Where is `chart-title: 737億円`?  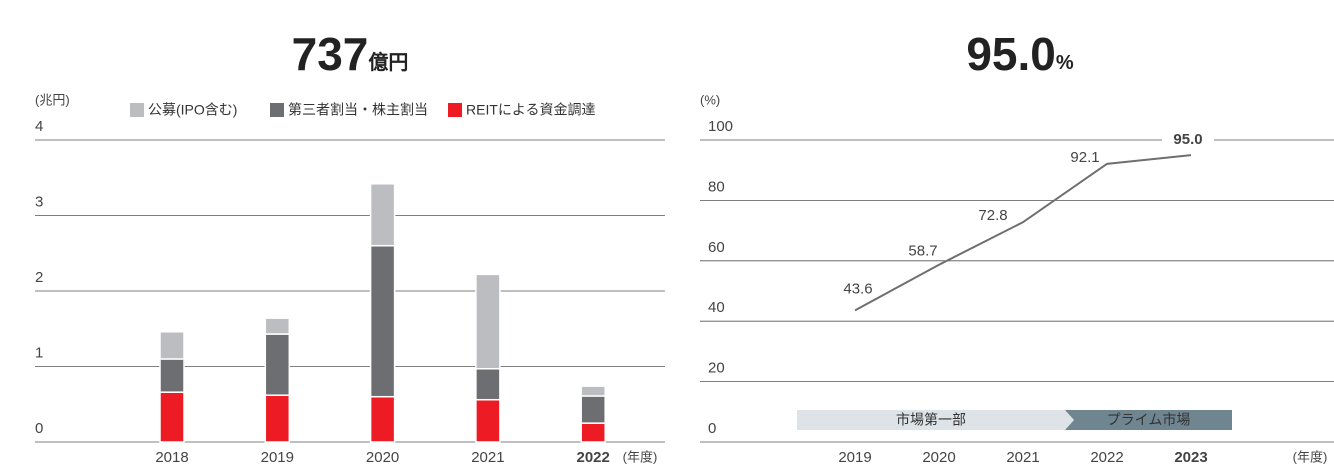 chart-title: 737億円 is located at coordinates (350, 54).